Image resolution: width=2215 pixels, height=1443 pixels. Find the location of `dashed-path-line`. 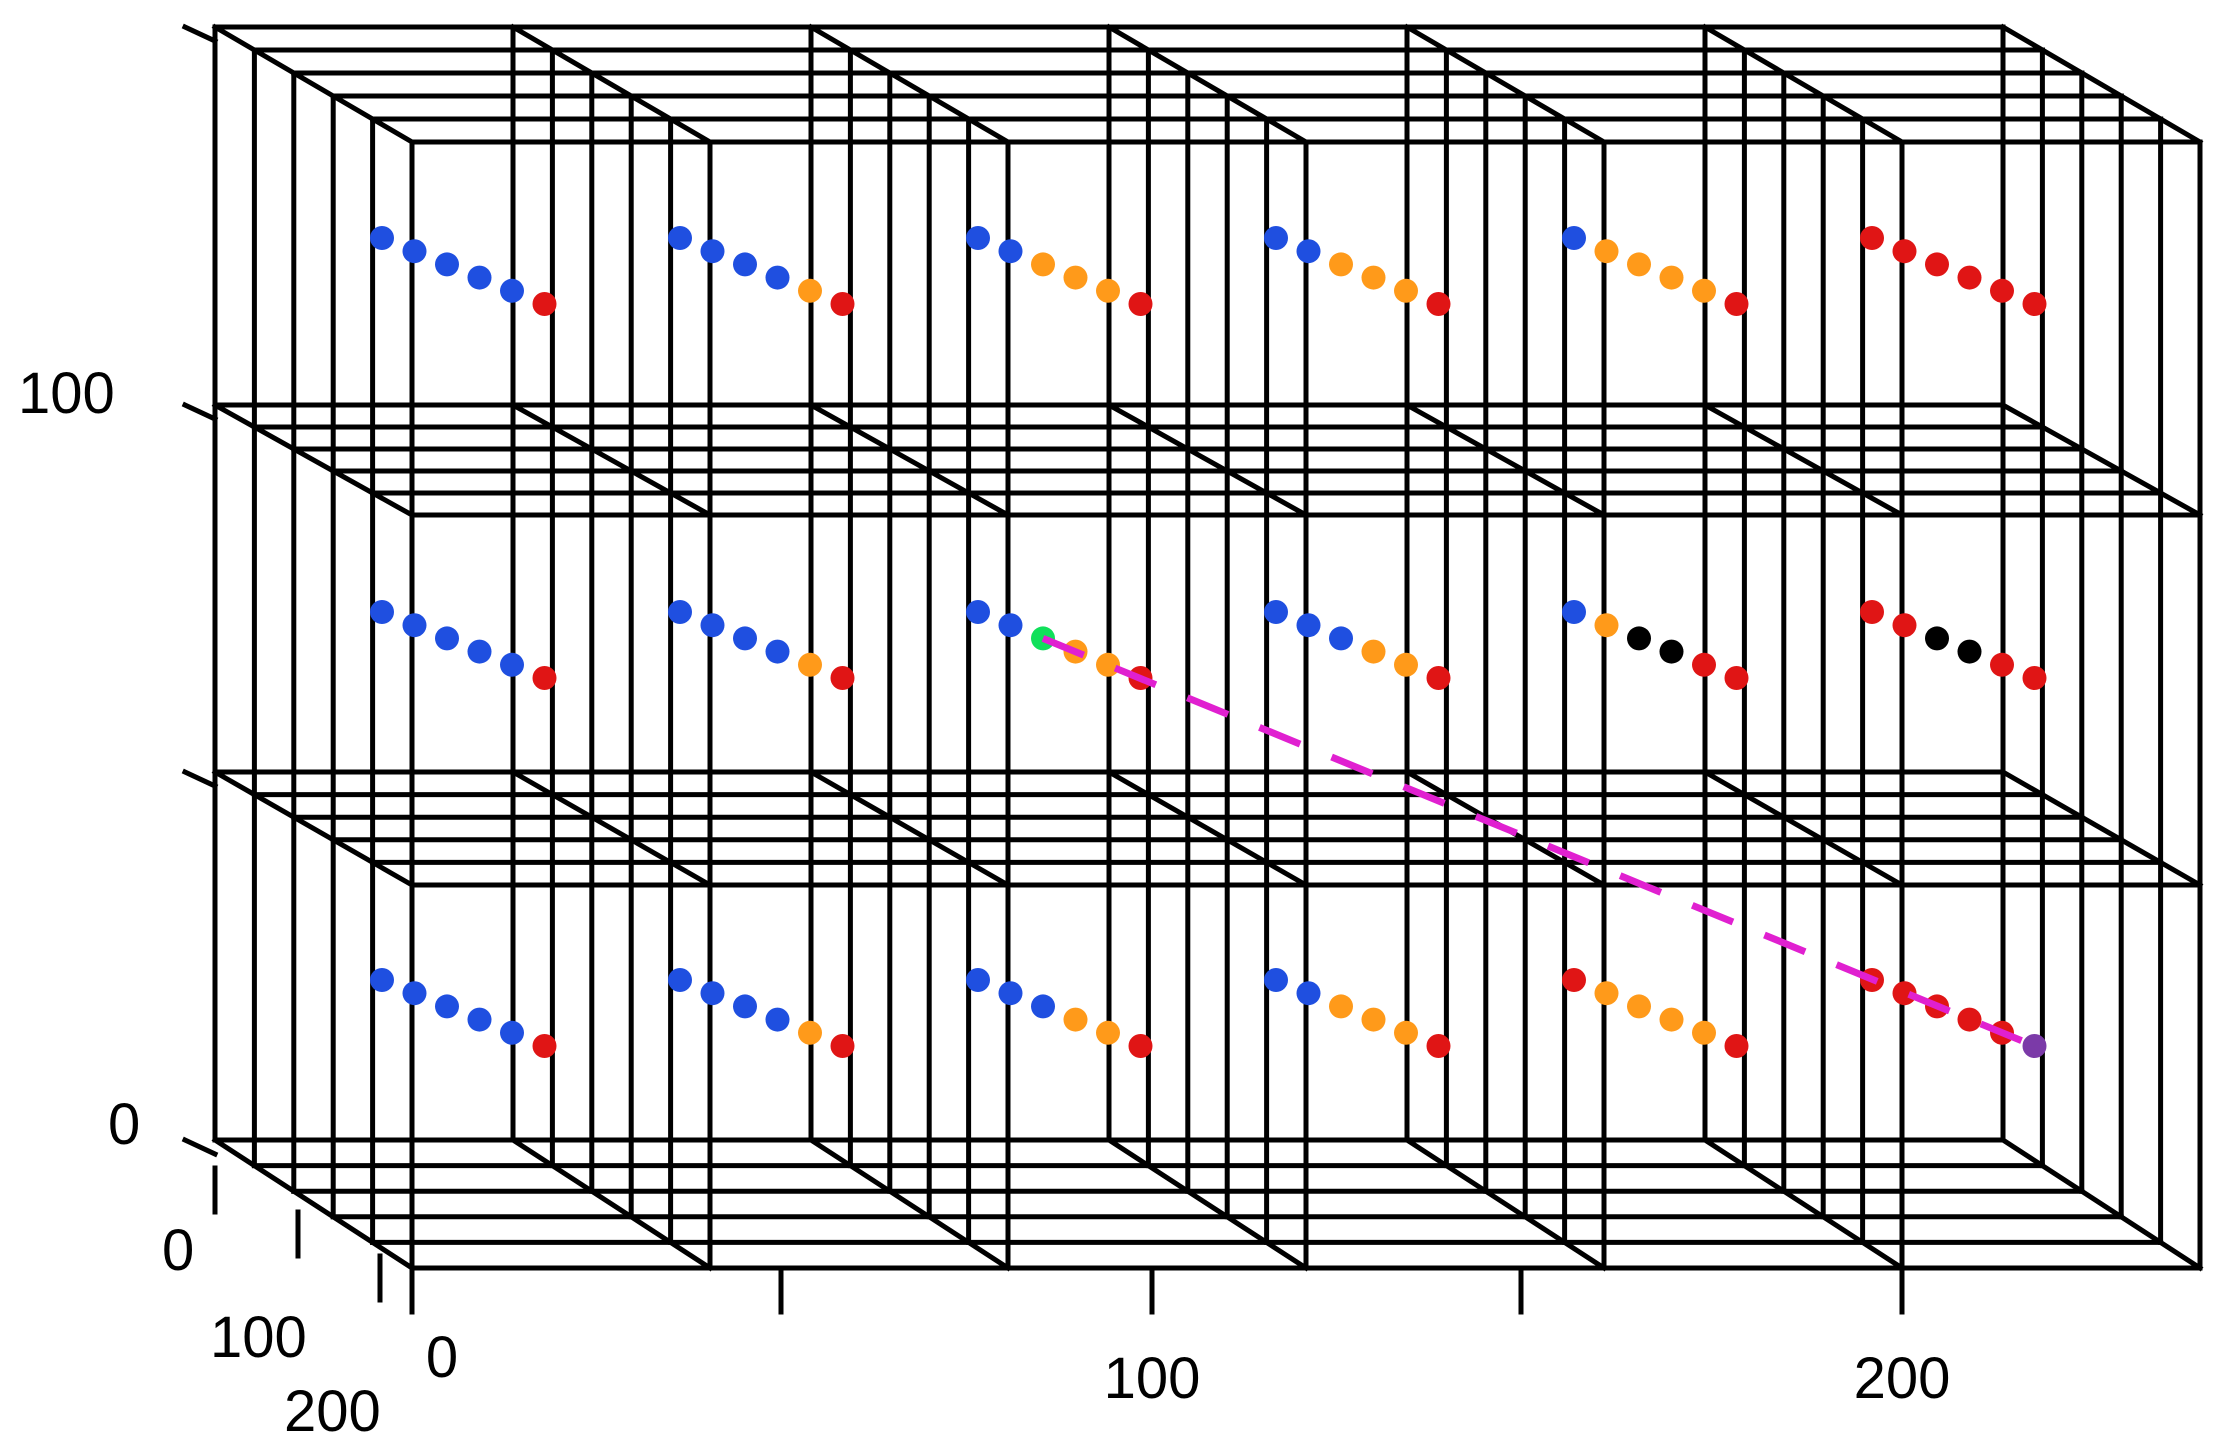

dashed-path-line is located at coordinates (1538, 842).